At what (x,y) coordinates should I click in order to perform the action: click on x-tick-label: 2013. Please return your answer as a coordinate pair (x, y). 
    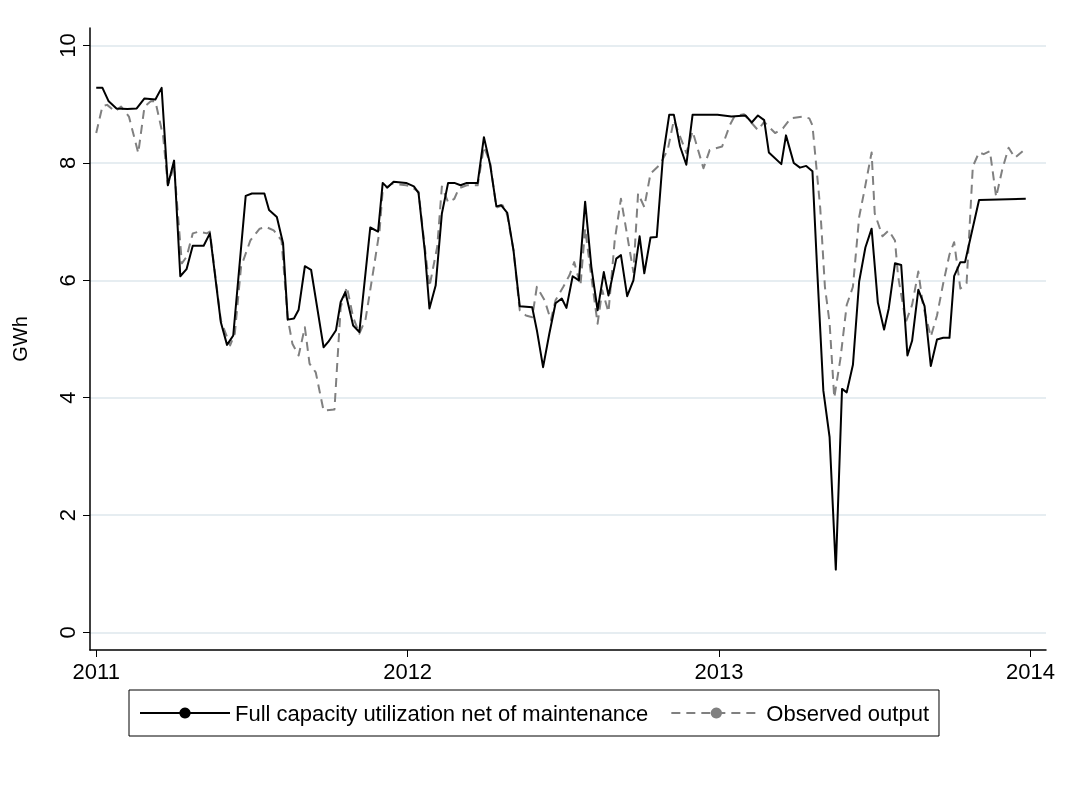
    Looking at the image, I should click on (719, 671).